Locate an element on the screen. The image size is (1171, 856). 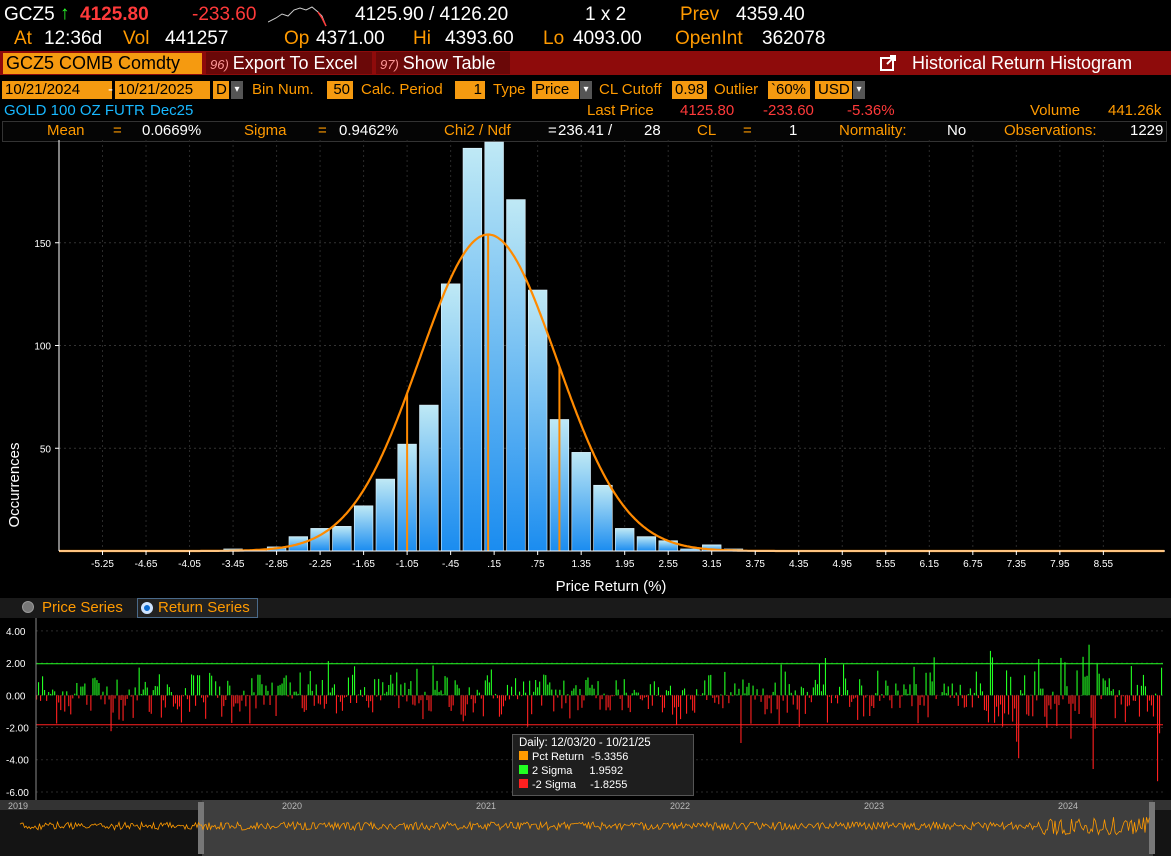
y-tick-label: 100 is located at coordinates (42, 347).